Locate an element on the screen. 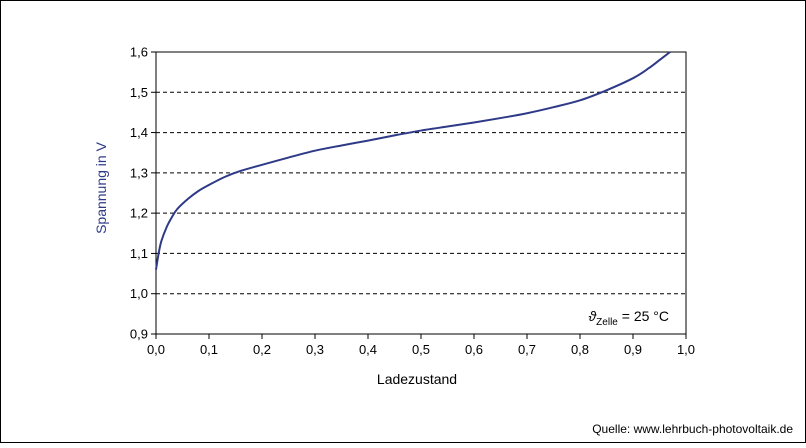 This screenshot has width=806, height=448. x-tick-label: 0,7 is located at coordinates (527, 349).